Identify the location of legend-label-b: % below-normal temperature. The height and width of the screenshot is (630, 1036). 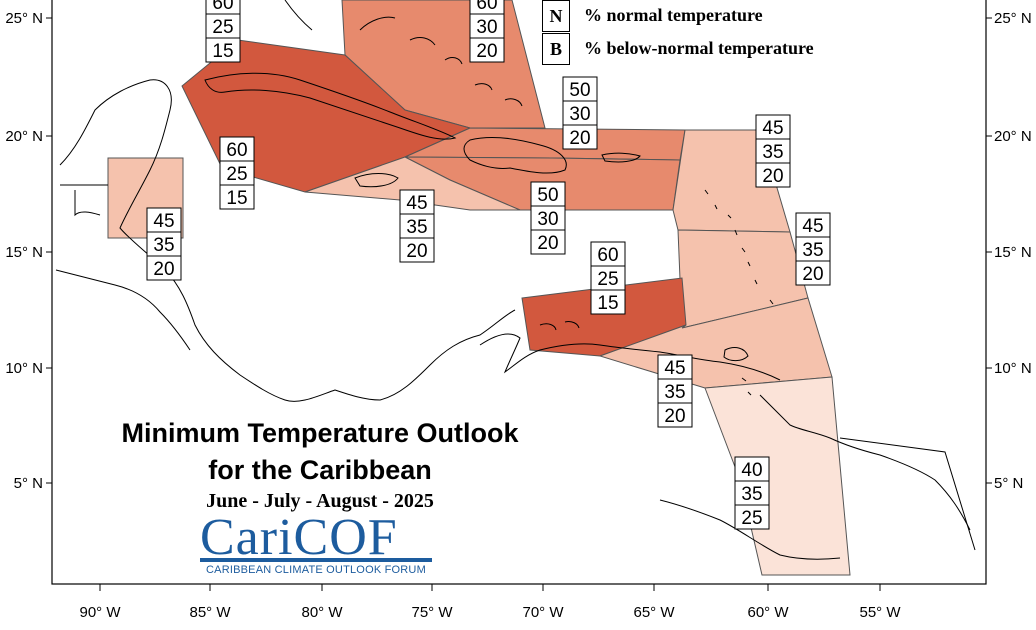
(699, 48).